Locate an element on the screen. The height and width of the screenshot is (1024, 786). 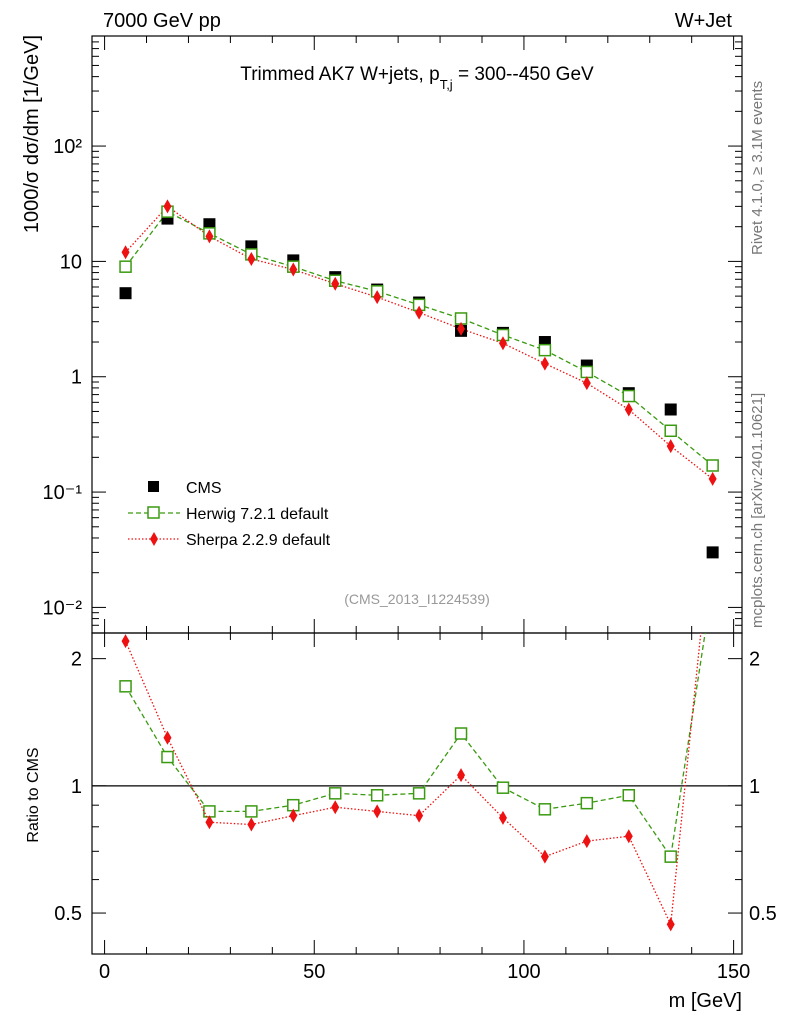
y-tick-label: 10² is located at coordinates (67, 147).